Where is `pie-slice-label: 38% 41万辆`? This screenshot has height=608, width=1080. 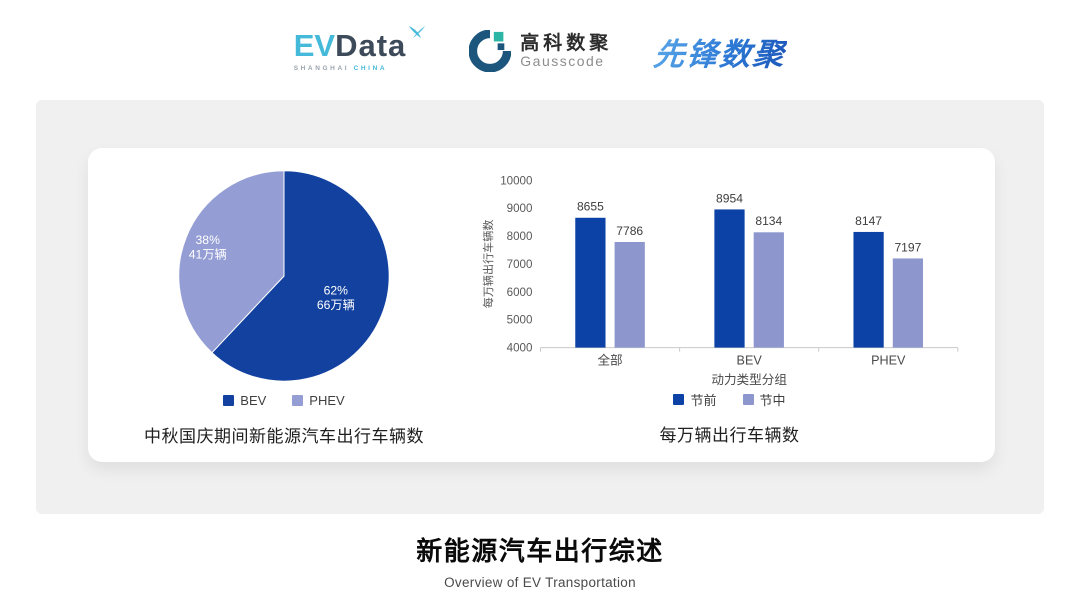 pie-slice-label: 38% 41万辆 is located at coordinates (208, 247).